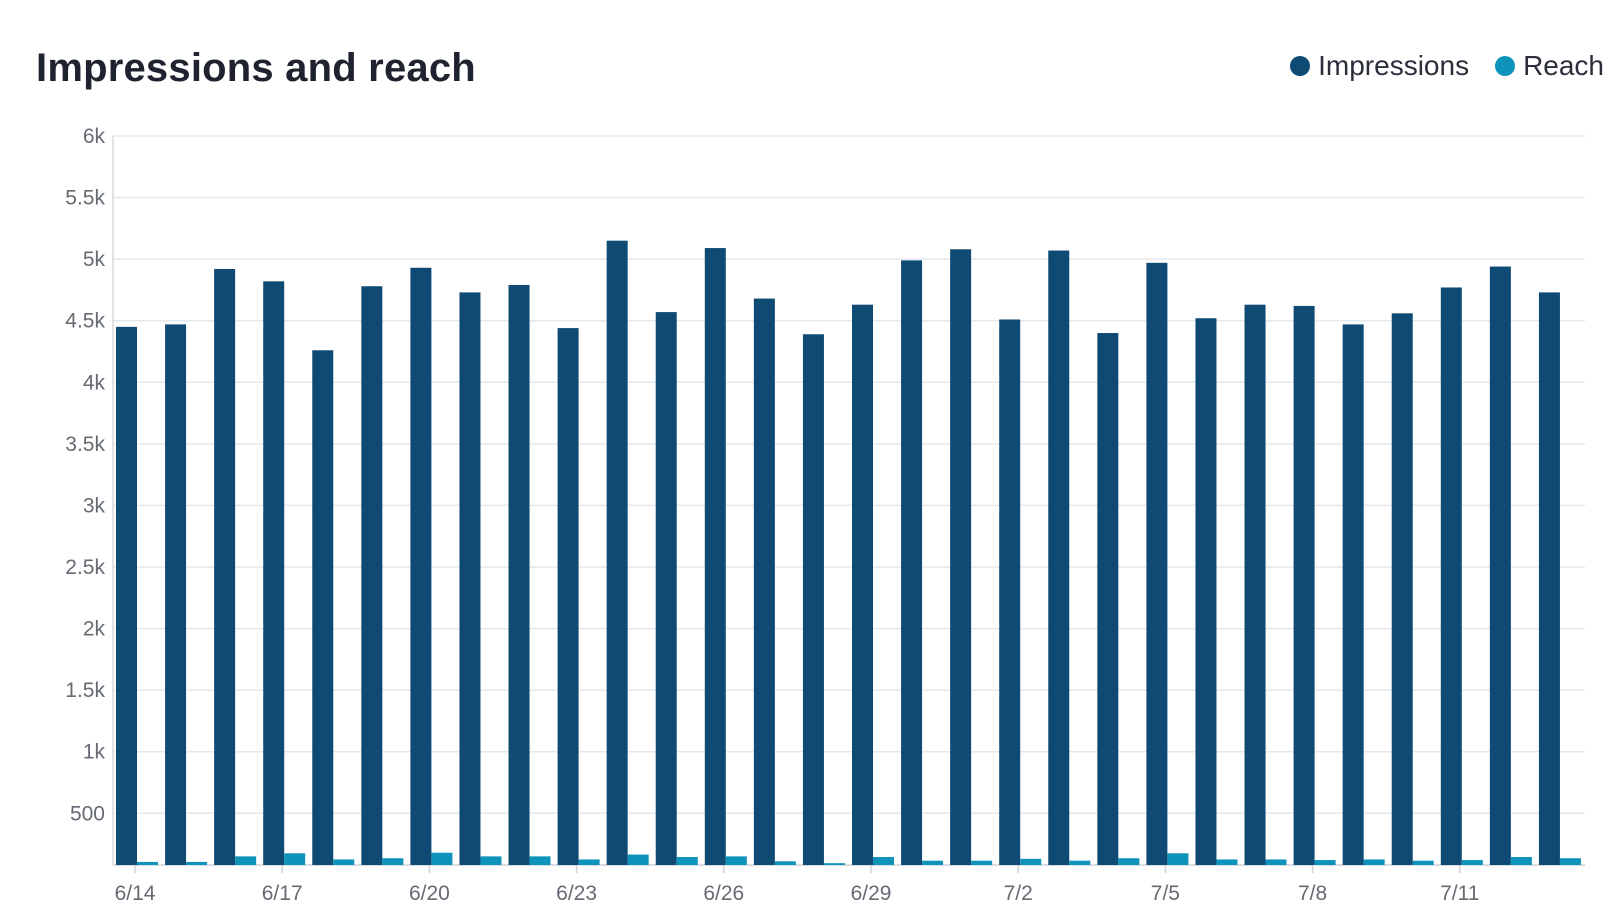 This screenshot has width=1612, height=924. Describe the element at coordinates (1394, 65) in the screenshot. I see `legend-label-impressions: Impressions` at that location.